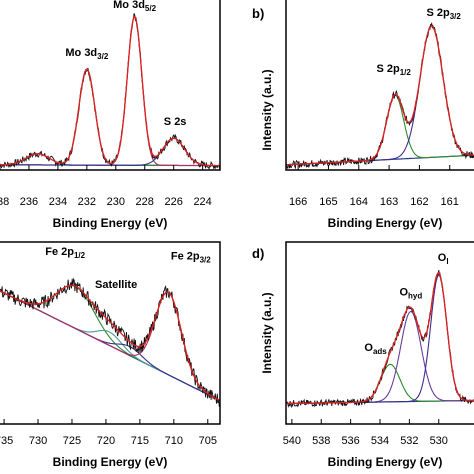 This screenshot has height=474, width=474. Describe the element at coordinates (350, 441) in the screenshot. I see `xtick-label-d: 536` at that location.